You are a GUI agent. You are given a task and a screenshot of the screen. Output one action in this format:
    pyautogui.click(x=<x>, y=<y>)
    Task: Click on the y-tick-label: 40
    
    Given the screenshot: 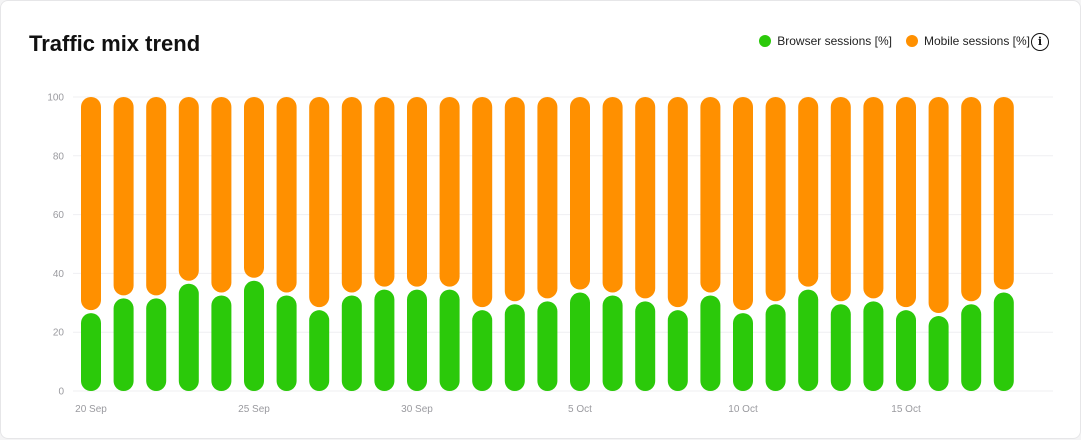 What is the action you would take?
    pyautogui.click(x=59, y=274)
    